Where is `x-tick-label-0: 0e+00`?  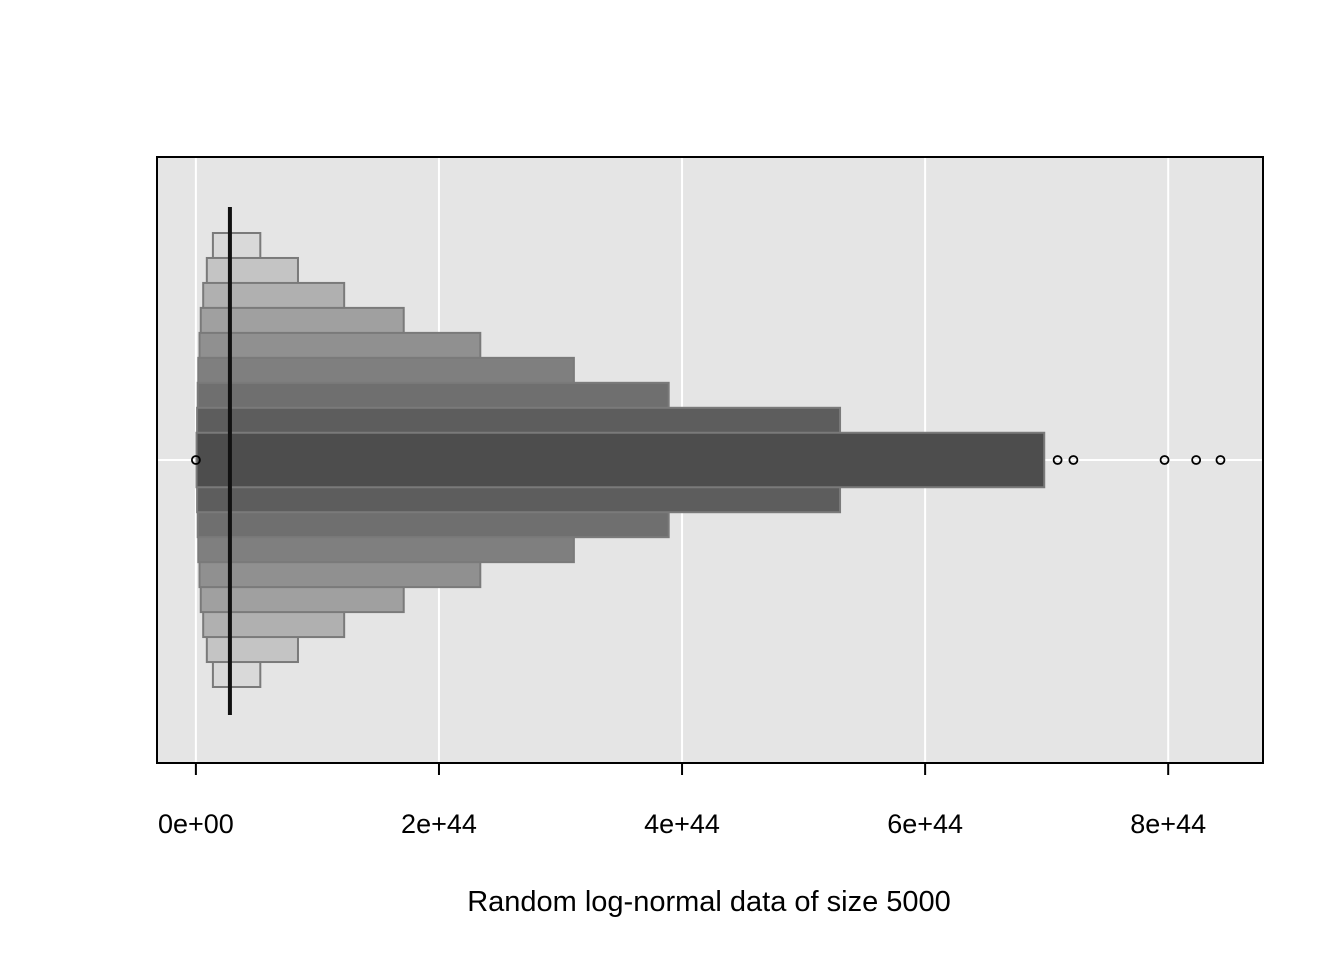
x-tick-label-0: 0e+00 is located at coordinates (196, 824).